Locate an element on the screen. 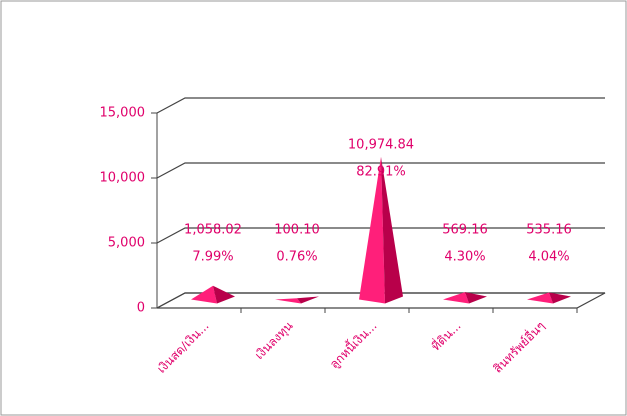  y-tick-label: 15,000 is located at coordinates (123, 113).